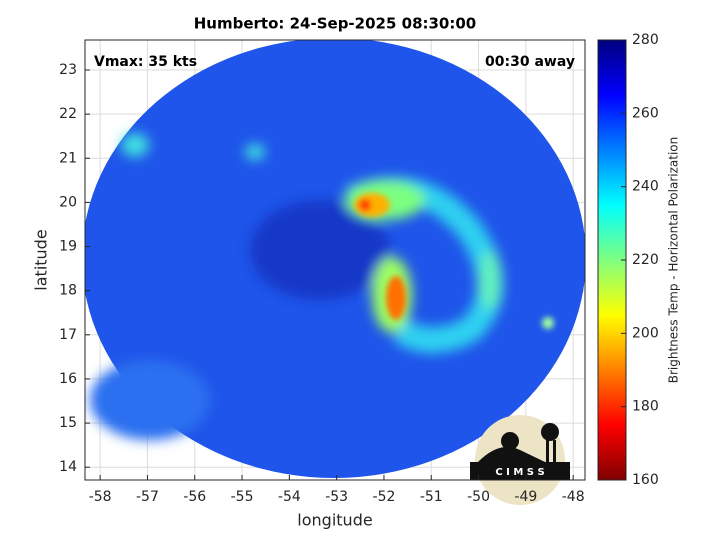 The height and width of the screenshot is (540, 720). Describe the element at coordinates (68, 335) in the screenshot. I see `y-tick-label: 17` at that location.